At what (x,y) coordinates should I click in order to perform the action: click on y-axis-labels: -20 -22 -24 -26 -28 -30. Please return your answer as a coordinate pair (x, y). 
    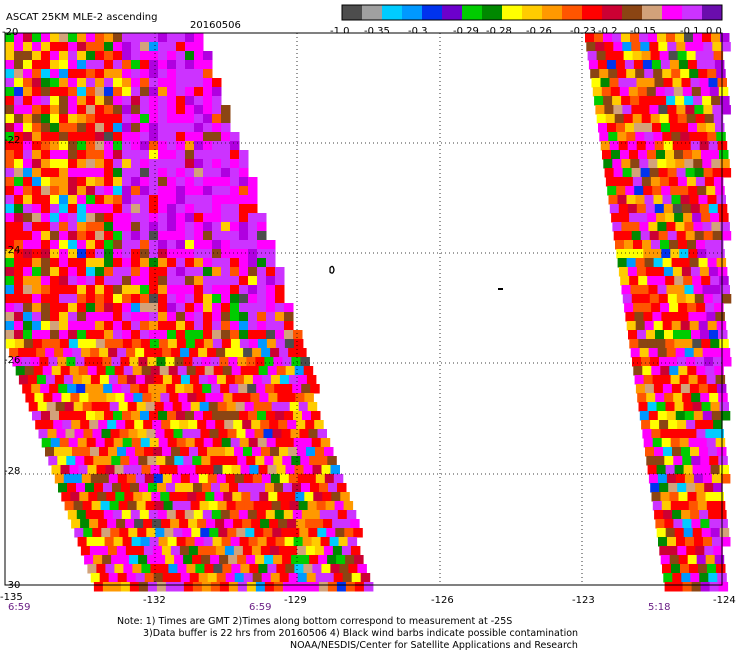
    Looking at the image, I should click on (11, 309).